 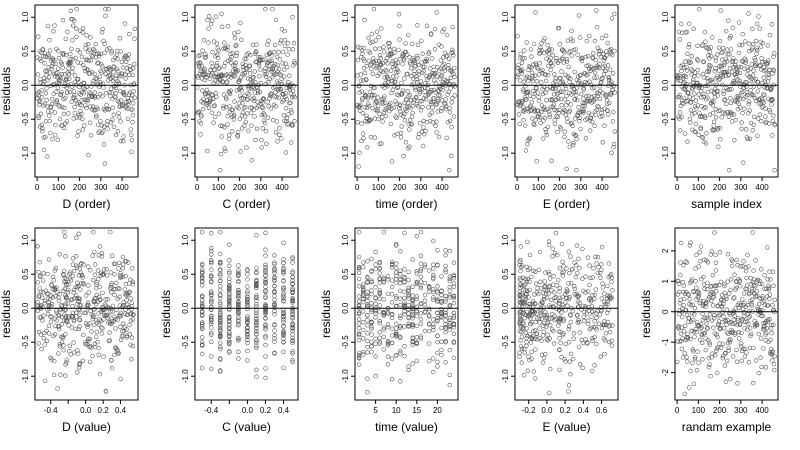 What do you see at coordinates (121, 410) in the screenshot?
I see `x-tick-label: 0.4` at bounding box center [121, 410].